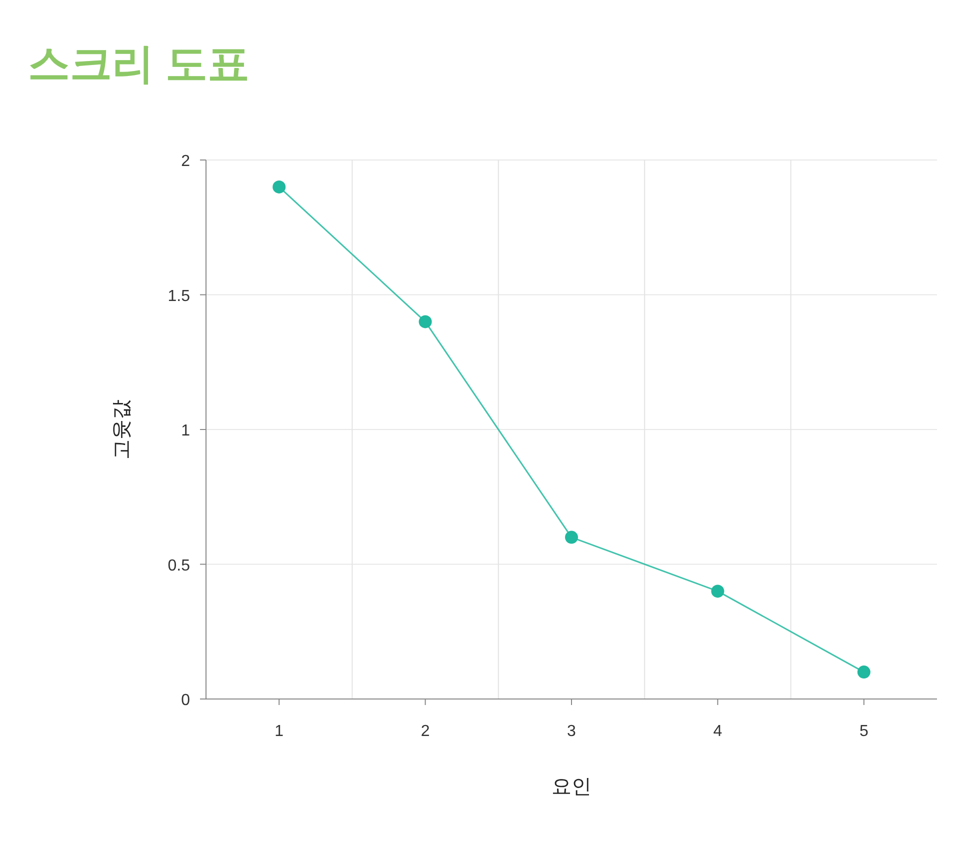 The width and height of the screenshot is (978, 858). Describe the element at coordinates (425, 731) in the screenshot. I see `x-tick-label: 2` at that location.